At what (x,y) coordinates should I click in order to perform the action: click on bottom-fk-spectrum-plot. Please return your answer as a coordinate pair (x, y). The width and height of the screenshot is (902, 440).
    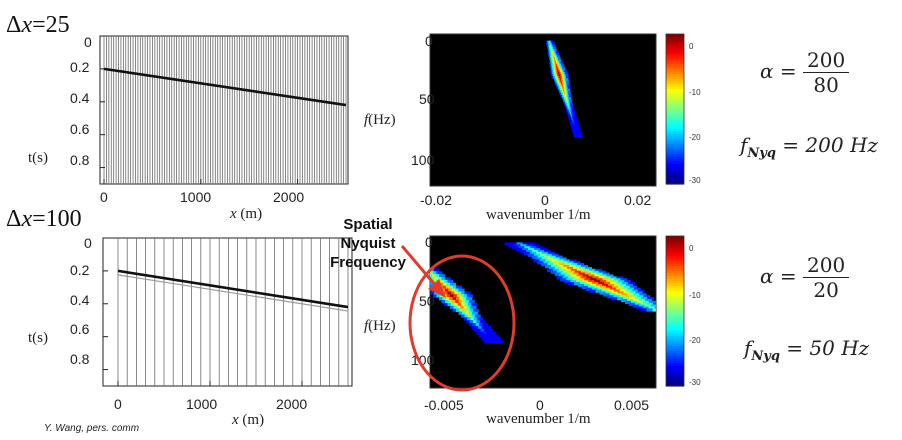
    Looking at the image, I should click on (557, 312).